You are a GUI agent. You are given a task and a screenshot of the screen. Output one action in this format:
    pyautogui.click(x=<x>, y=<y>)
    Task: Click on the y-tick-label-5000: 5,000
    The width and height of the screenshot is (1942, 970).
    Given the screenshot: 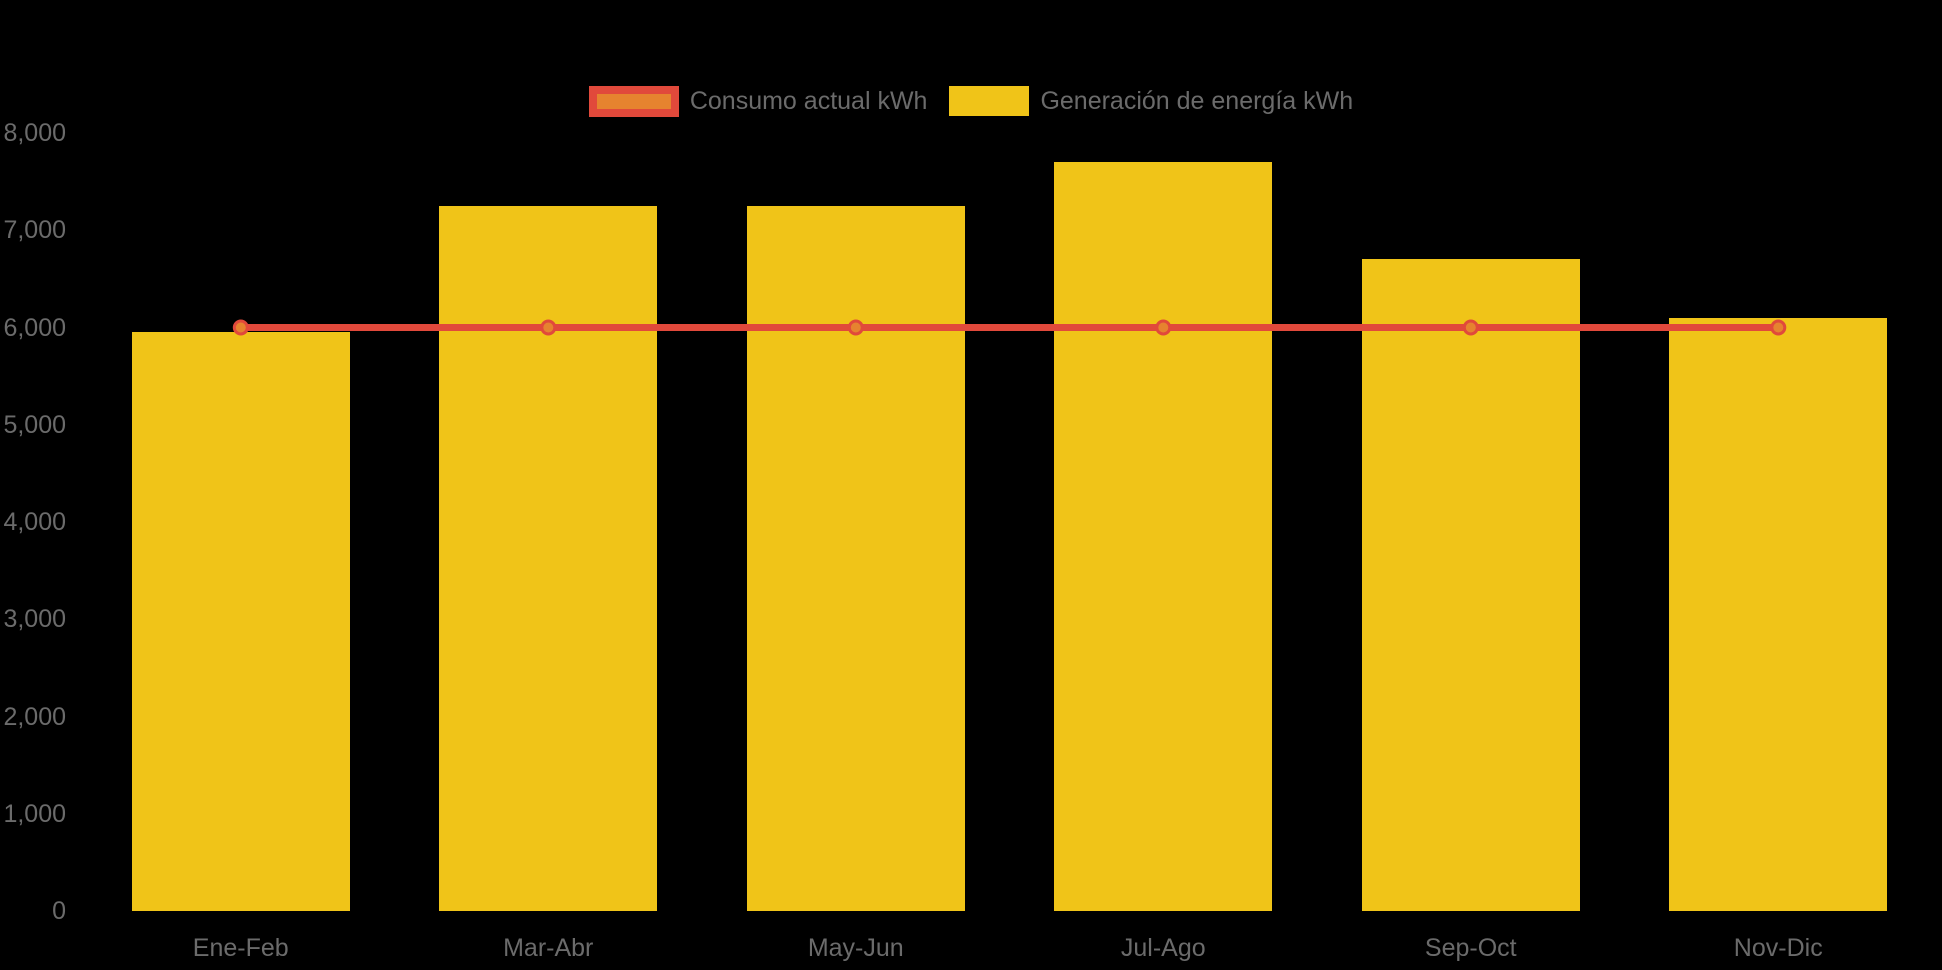 What is the action you would take?
    pyautogui.click(x=34, y=424)
    